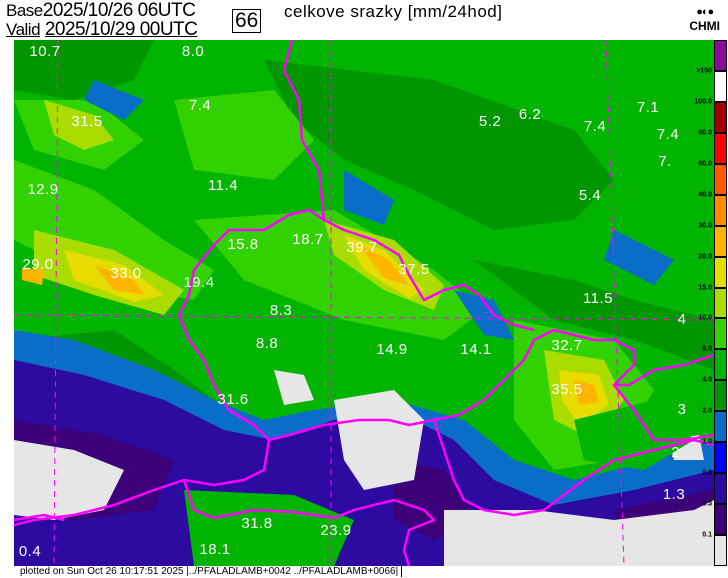 The width and height of the screenshot is (728, 578). What do you see at coordinates (243, 244) in the screenshot?
I see `precip-value-label: 15.8` at bounding box center [243, 244].